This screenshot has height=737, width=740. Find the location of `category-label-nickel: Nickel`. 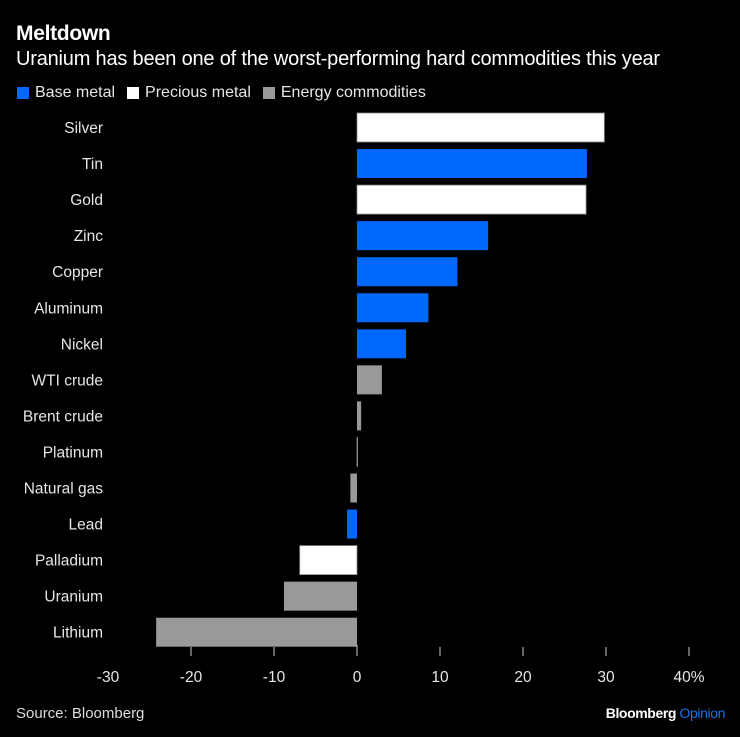

category-label-nickel: Nickel is located at coordinates (82, 344).